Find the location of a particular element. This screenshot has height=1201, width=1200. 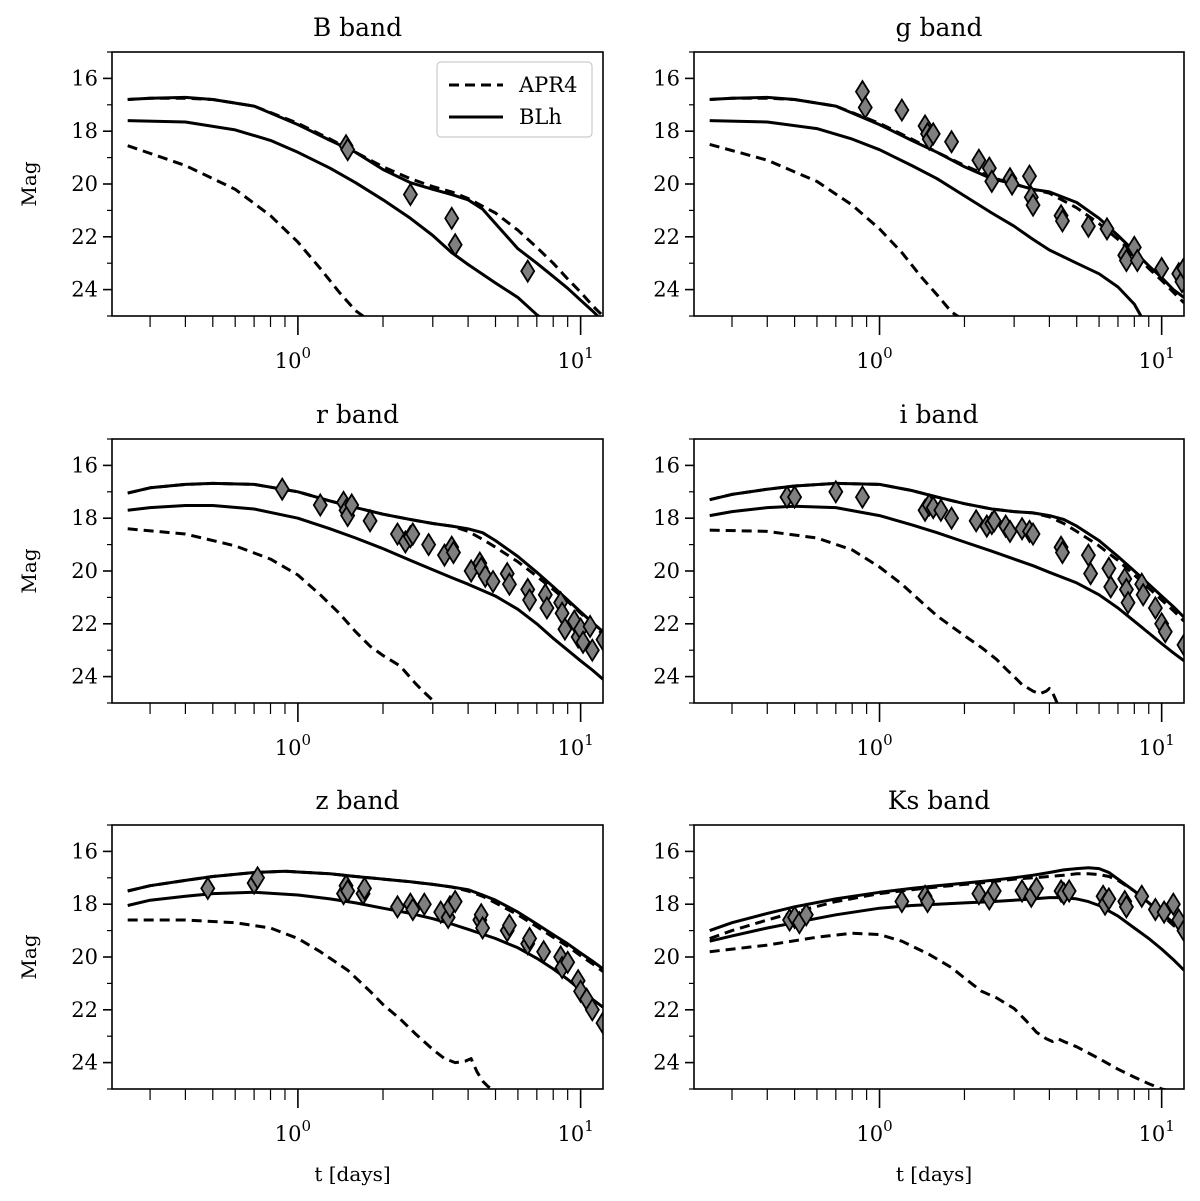

x-tick-exponent: 1 is located at coordinates (589, 740).